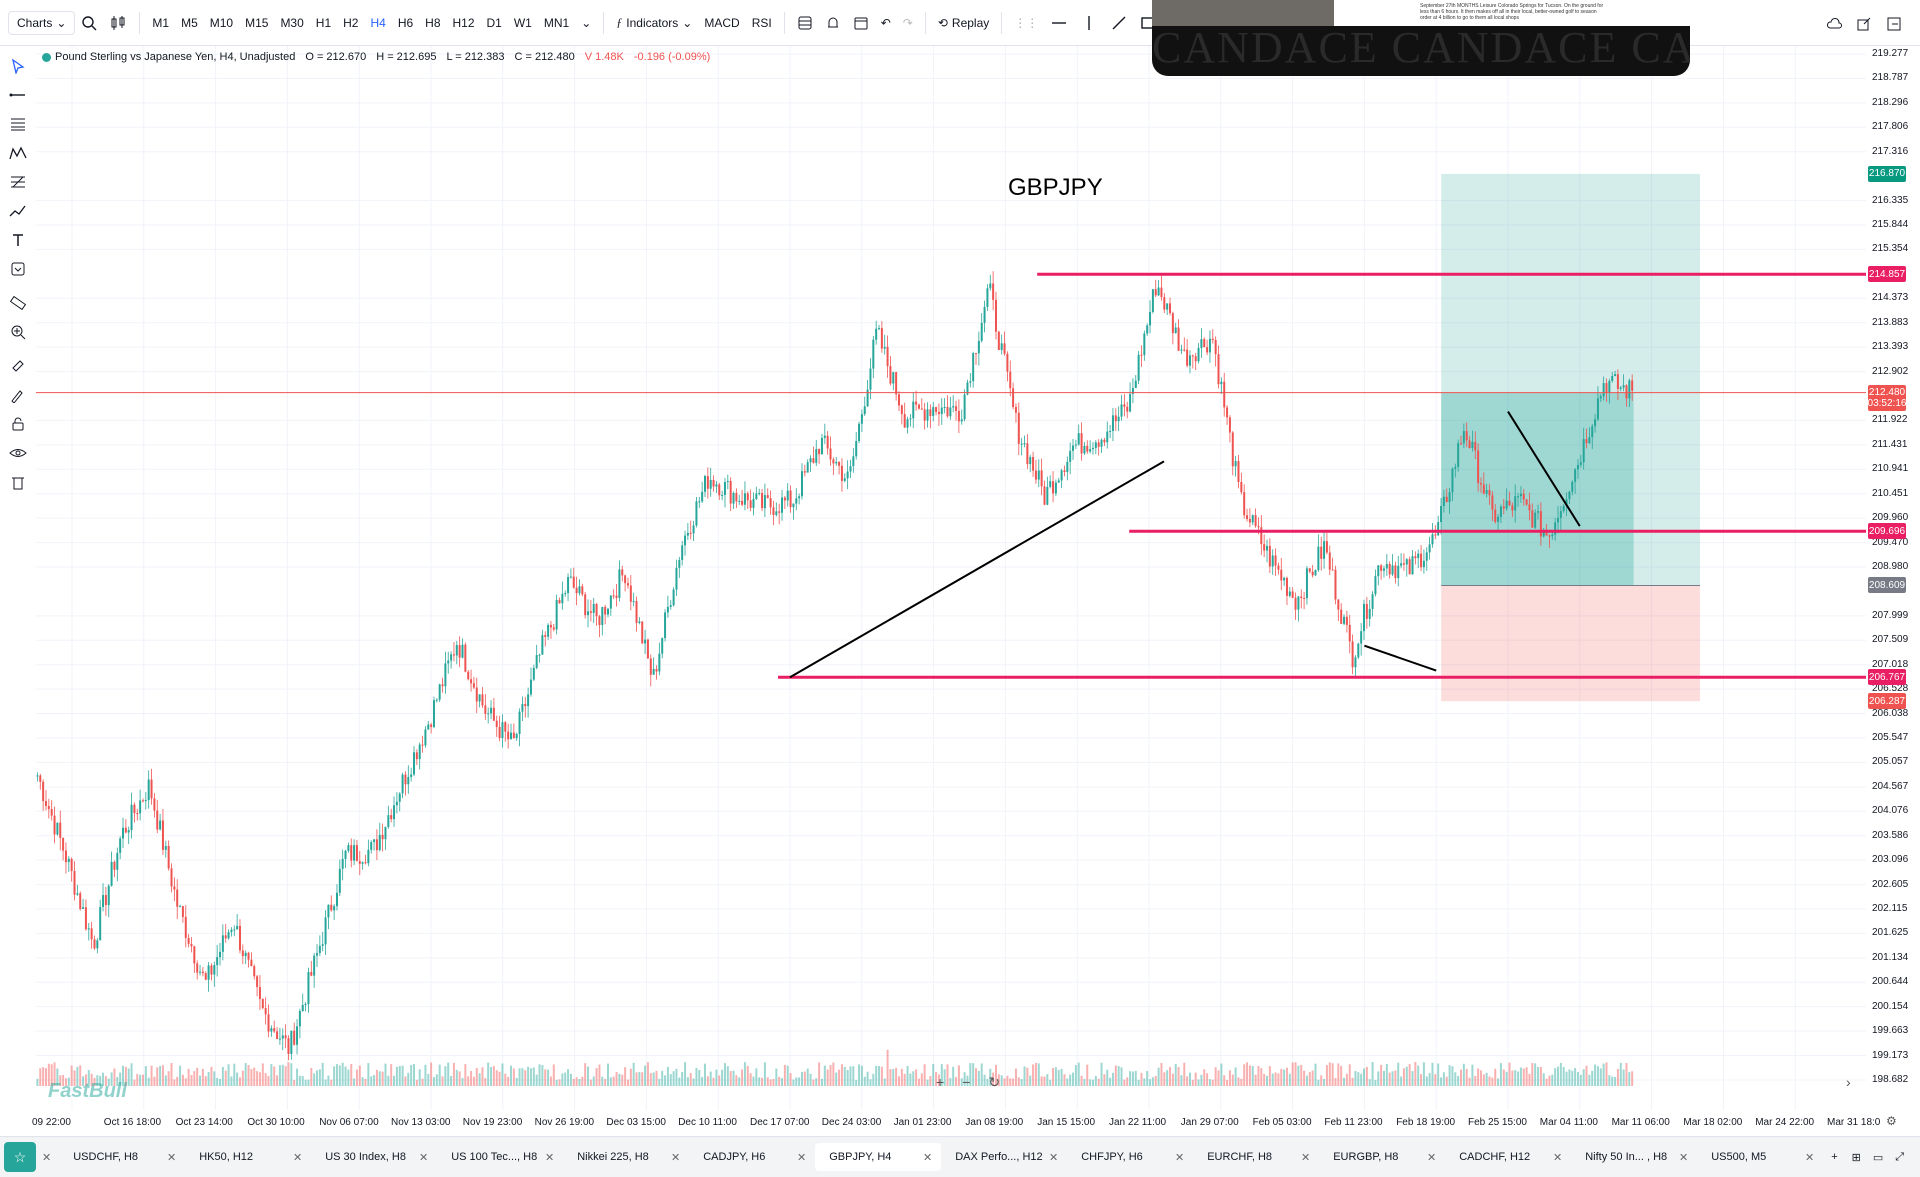  I want to click on rsi-button: RSI, so click(761, 22).